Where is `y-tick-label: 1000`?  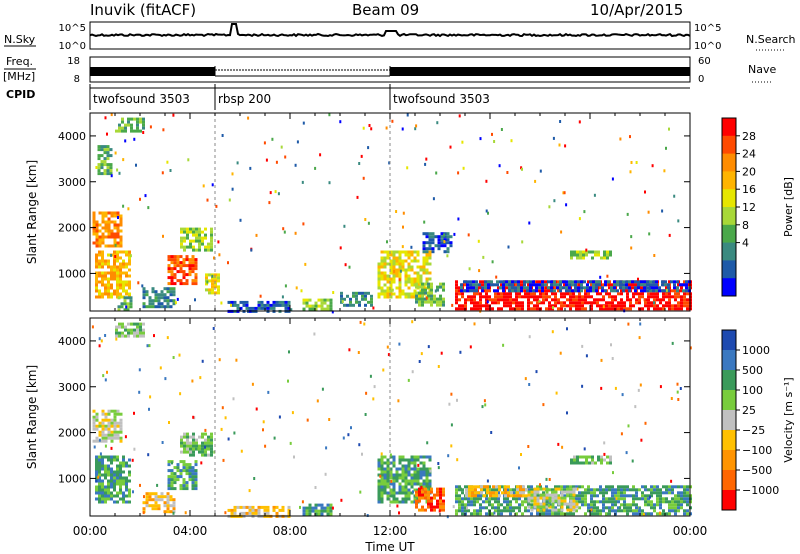
y-tick-label: 1000 is located at coordinates (72, 478).